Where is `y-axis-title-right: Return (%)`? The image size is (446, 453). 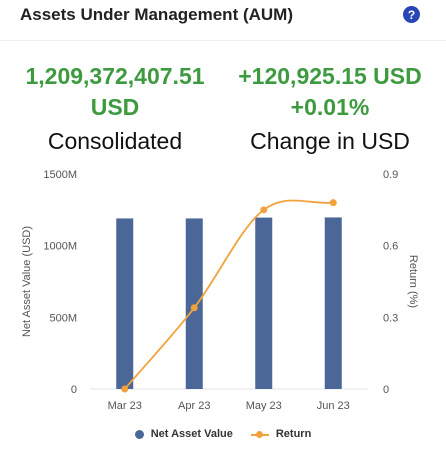 y-axis-title-right: Return (%) is located at coordinates (413, 281).